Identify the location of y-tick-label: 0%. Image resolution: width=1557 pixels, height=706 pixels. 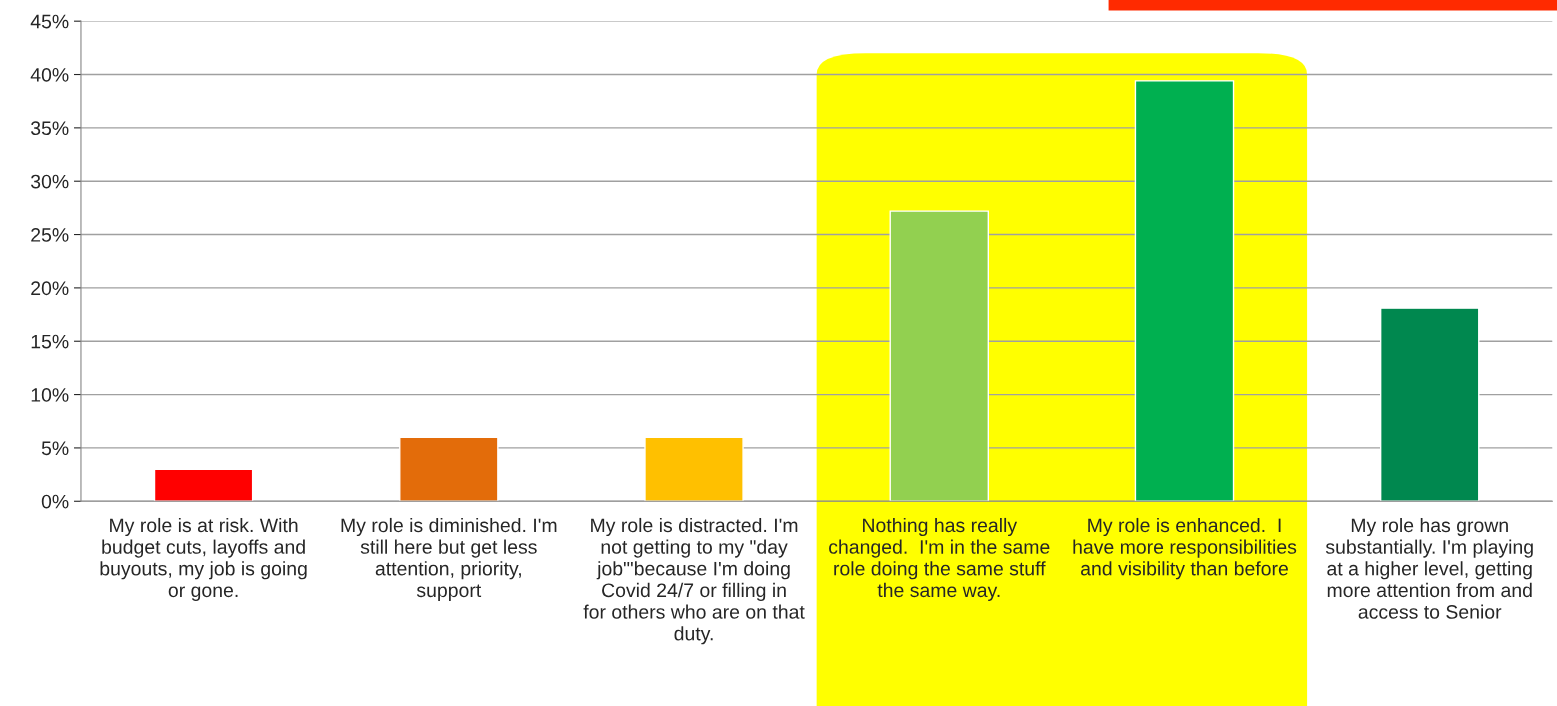
(55, 501).